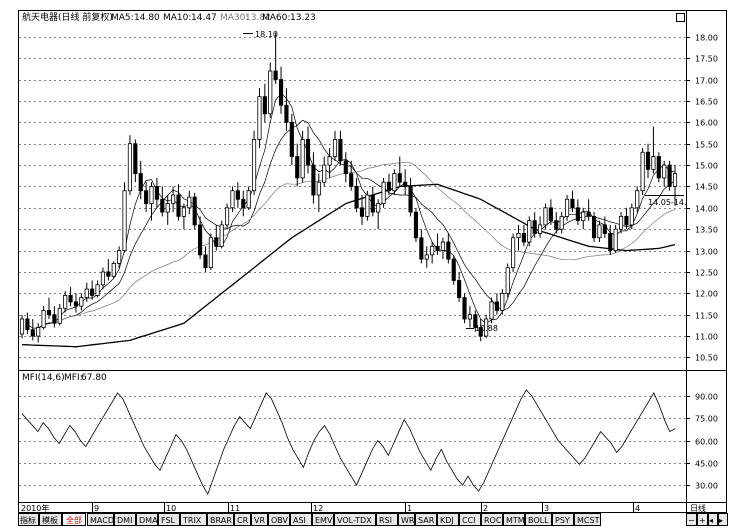 The image size is (742, 532). Describe the element at coordinates (387, 519) in the screenshot. I see `indicator-rsi: RSI` at that location.